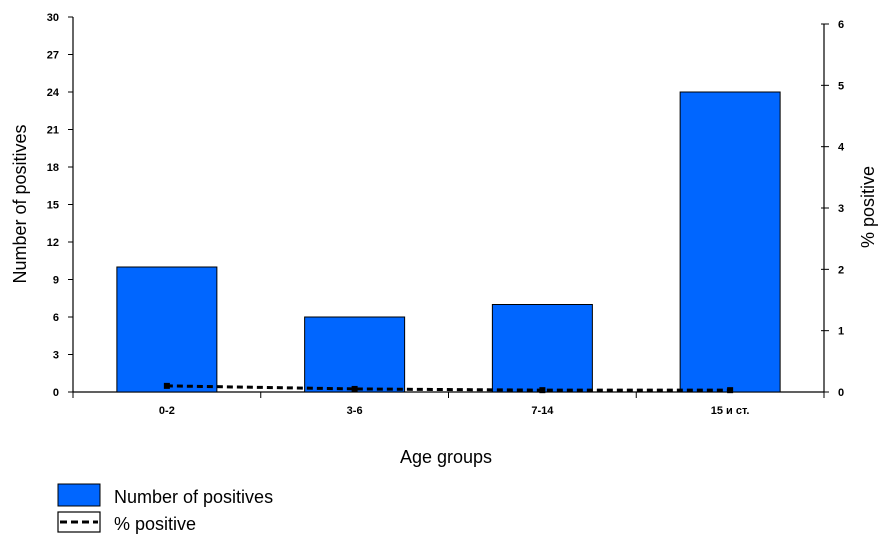 The width and height of the screenshot is (882, 542). Describe the element at coordinates (730, 411) in the screenshot. I see `x-tick-label: 15 и ст.` at that location.